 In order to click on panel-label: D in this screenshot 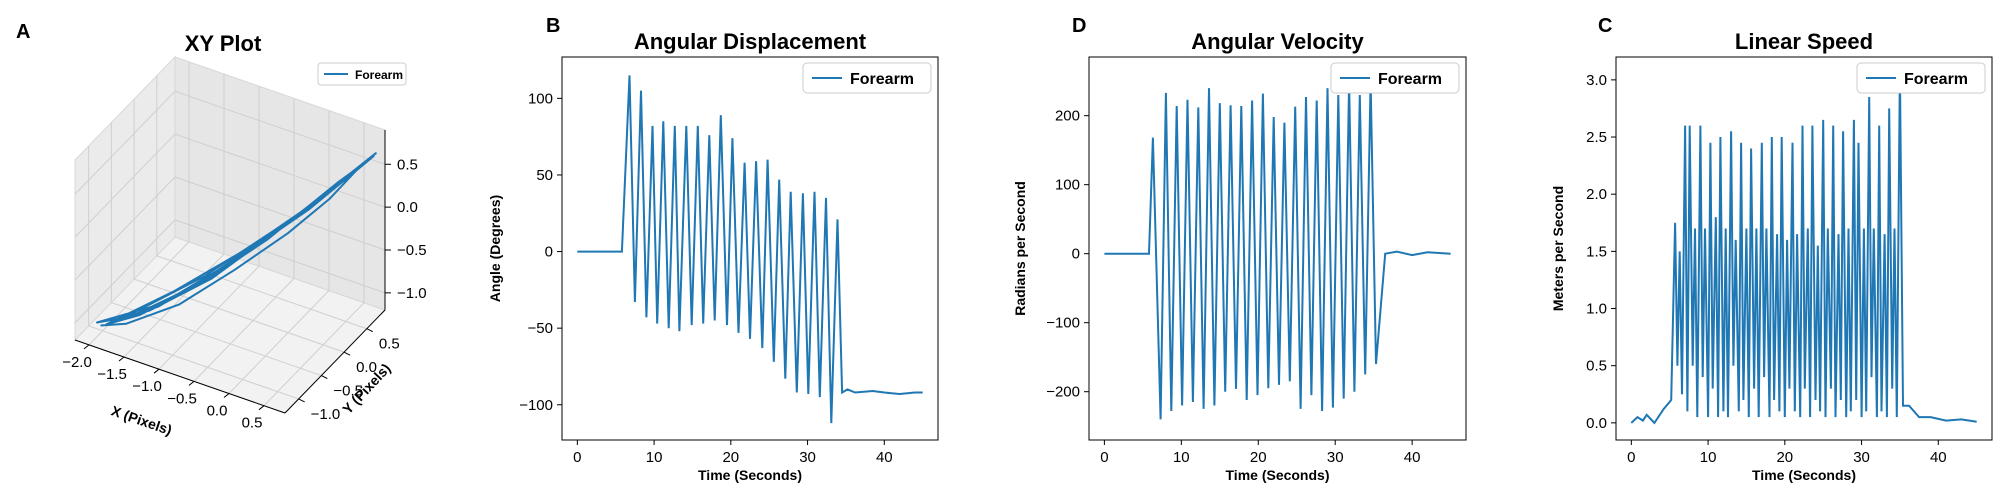, I will do `click(1079, 26)`.